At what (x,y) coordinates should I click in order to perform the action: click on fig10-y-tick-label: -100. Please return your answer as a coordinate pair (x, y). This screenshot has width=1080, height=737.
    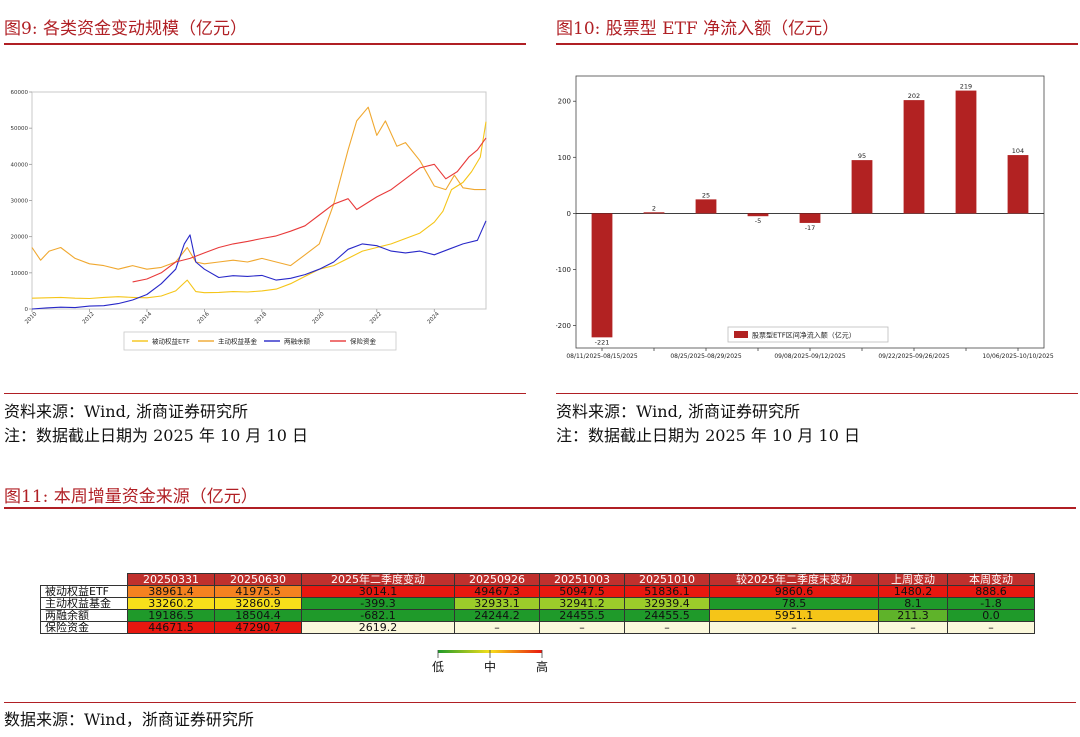
    Looking at the image, I should click on (563, 270).